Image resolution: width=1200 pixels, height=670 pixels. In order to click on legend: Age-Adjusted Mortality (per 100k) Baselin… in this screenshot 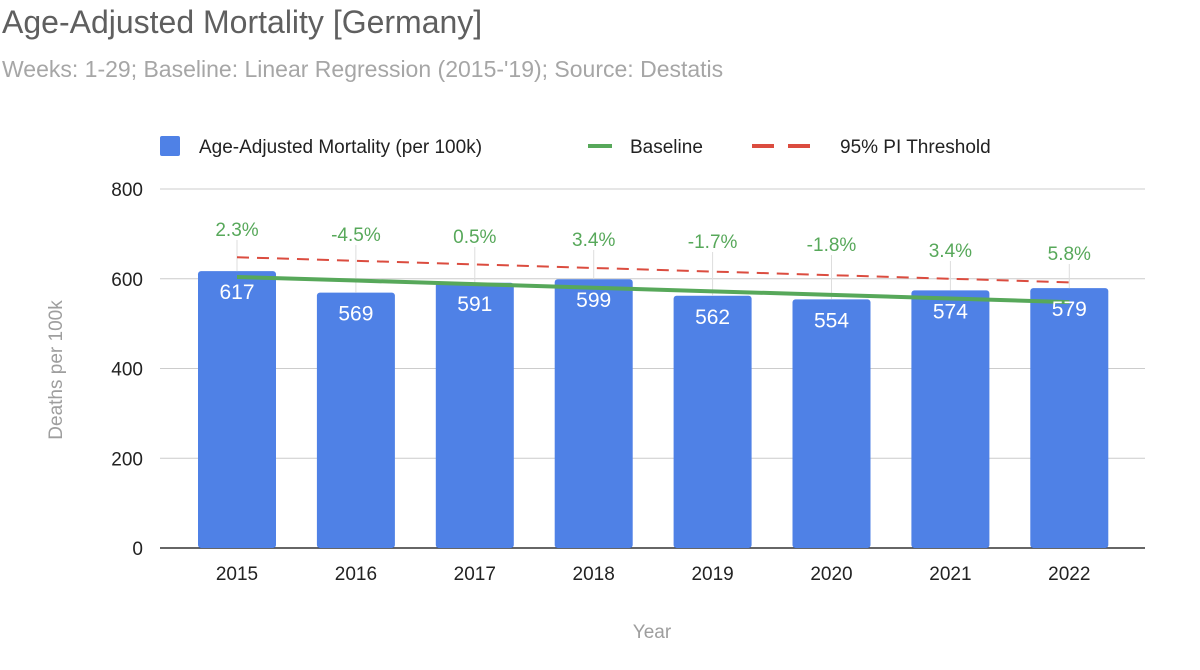, I will do `click(575, 147)`.